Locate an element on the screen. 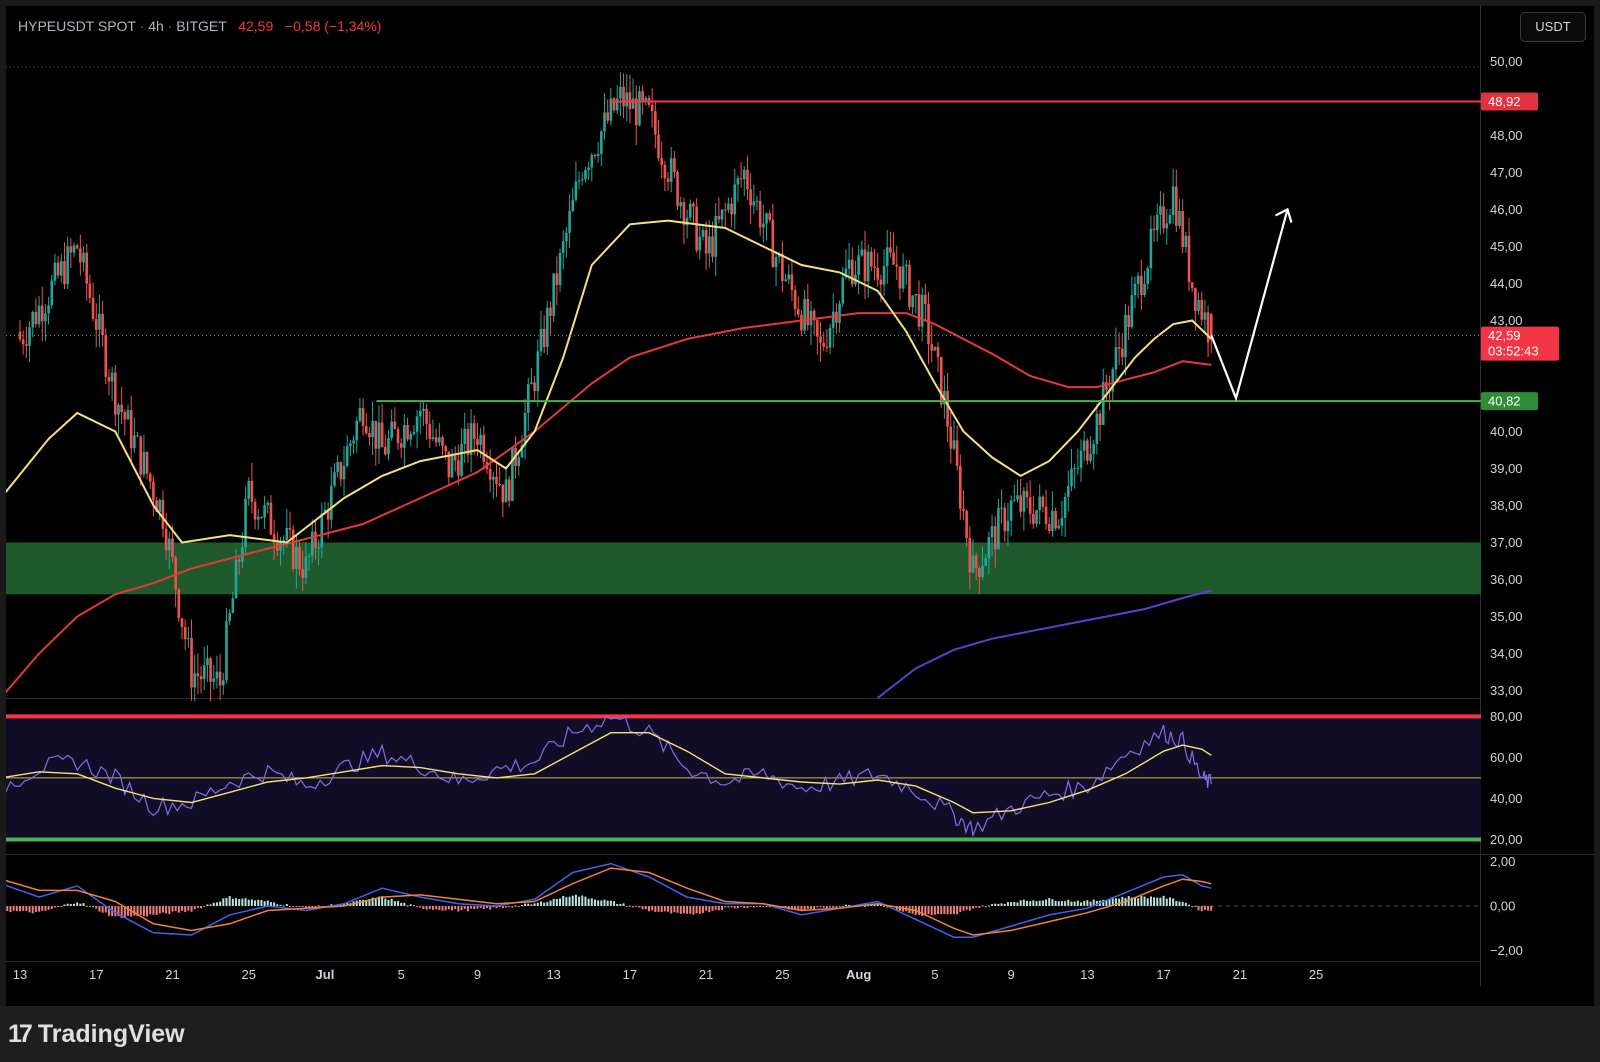 The width and height of the screenshot is (1600, 1062). interval-label: 4h is located at coordinates (156, 26).